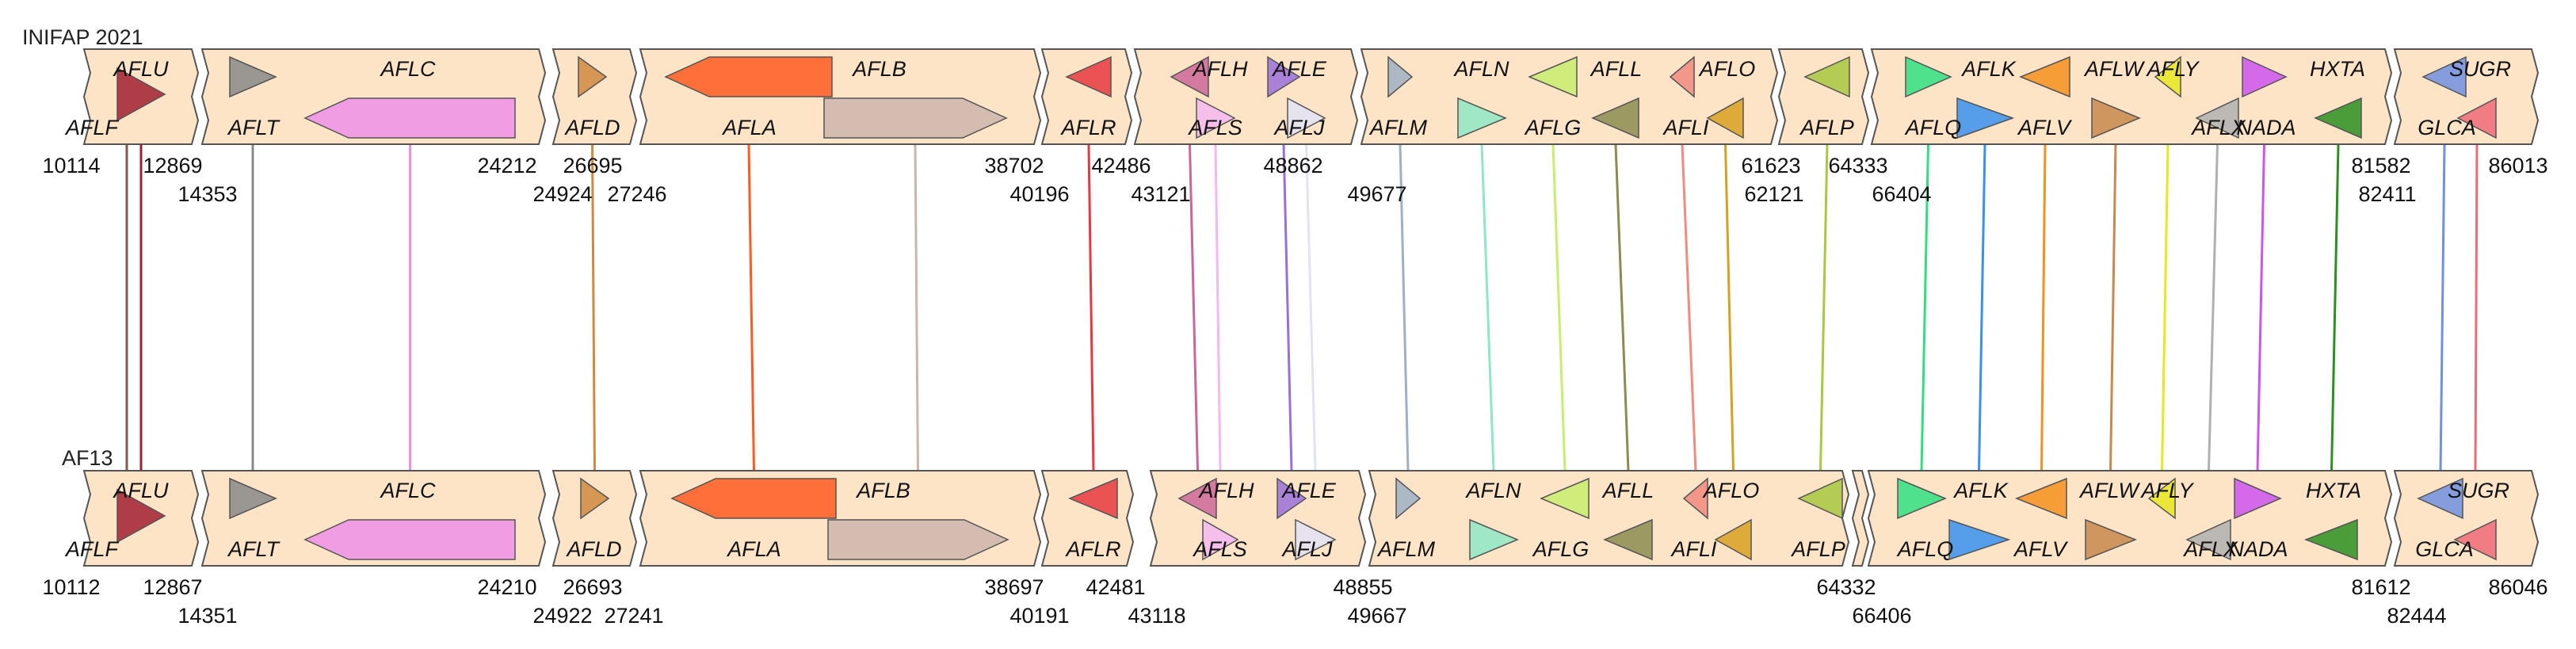  Describe the element at coordinates (1115, 587) in the screenshot. I see `coordinate-label: 42481` at that location.